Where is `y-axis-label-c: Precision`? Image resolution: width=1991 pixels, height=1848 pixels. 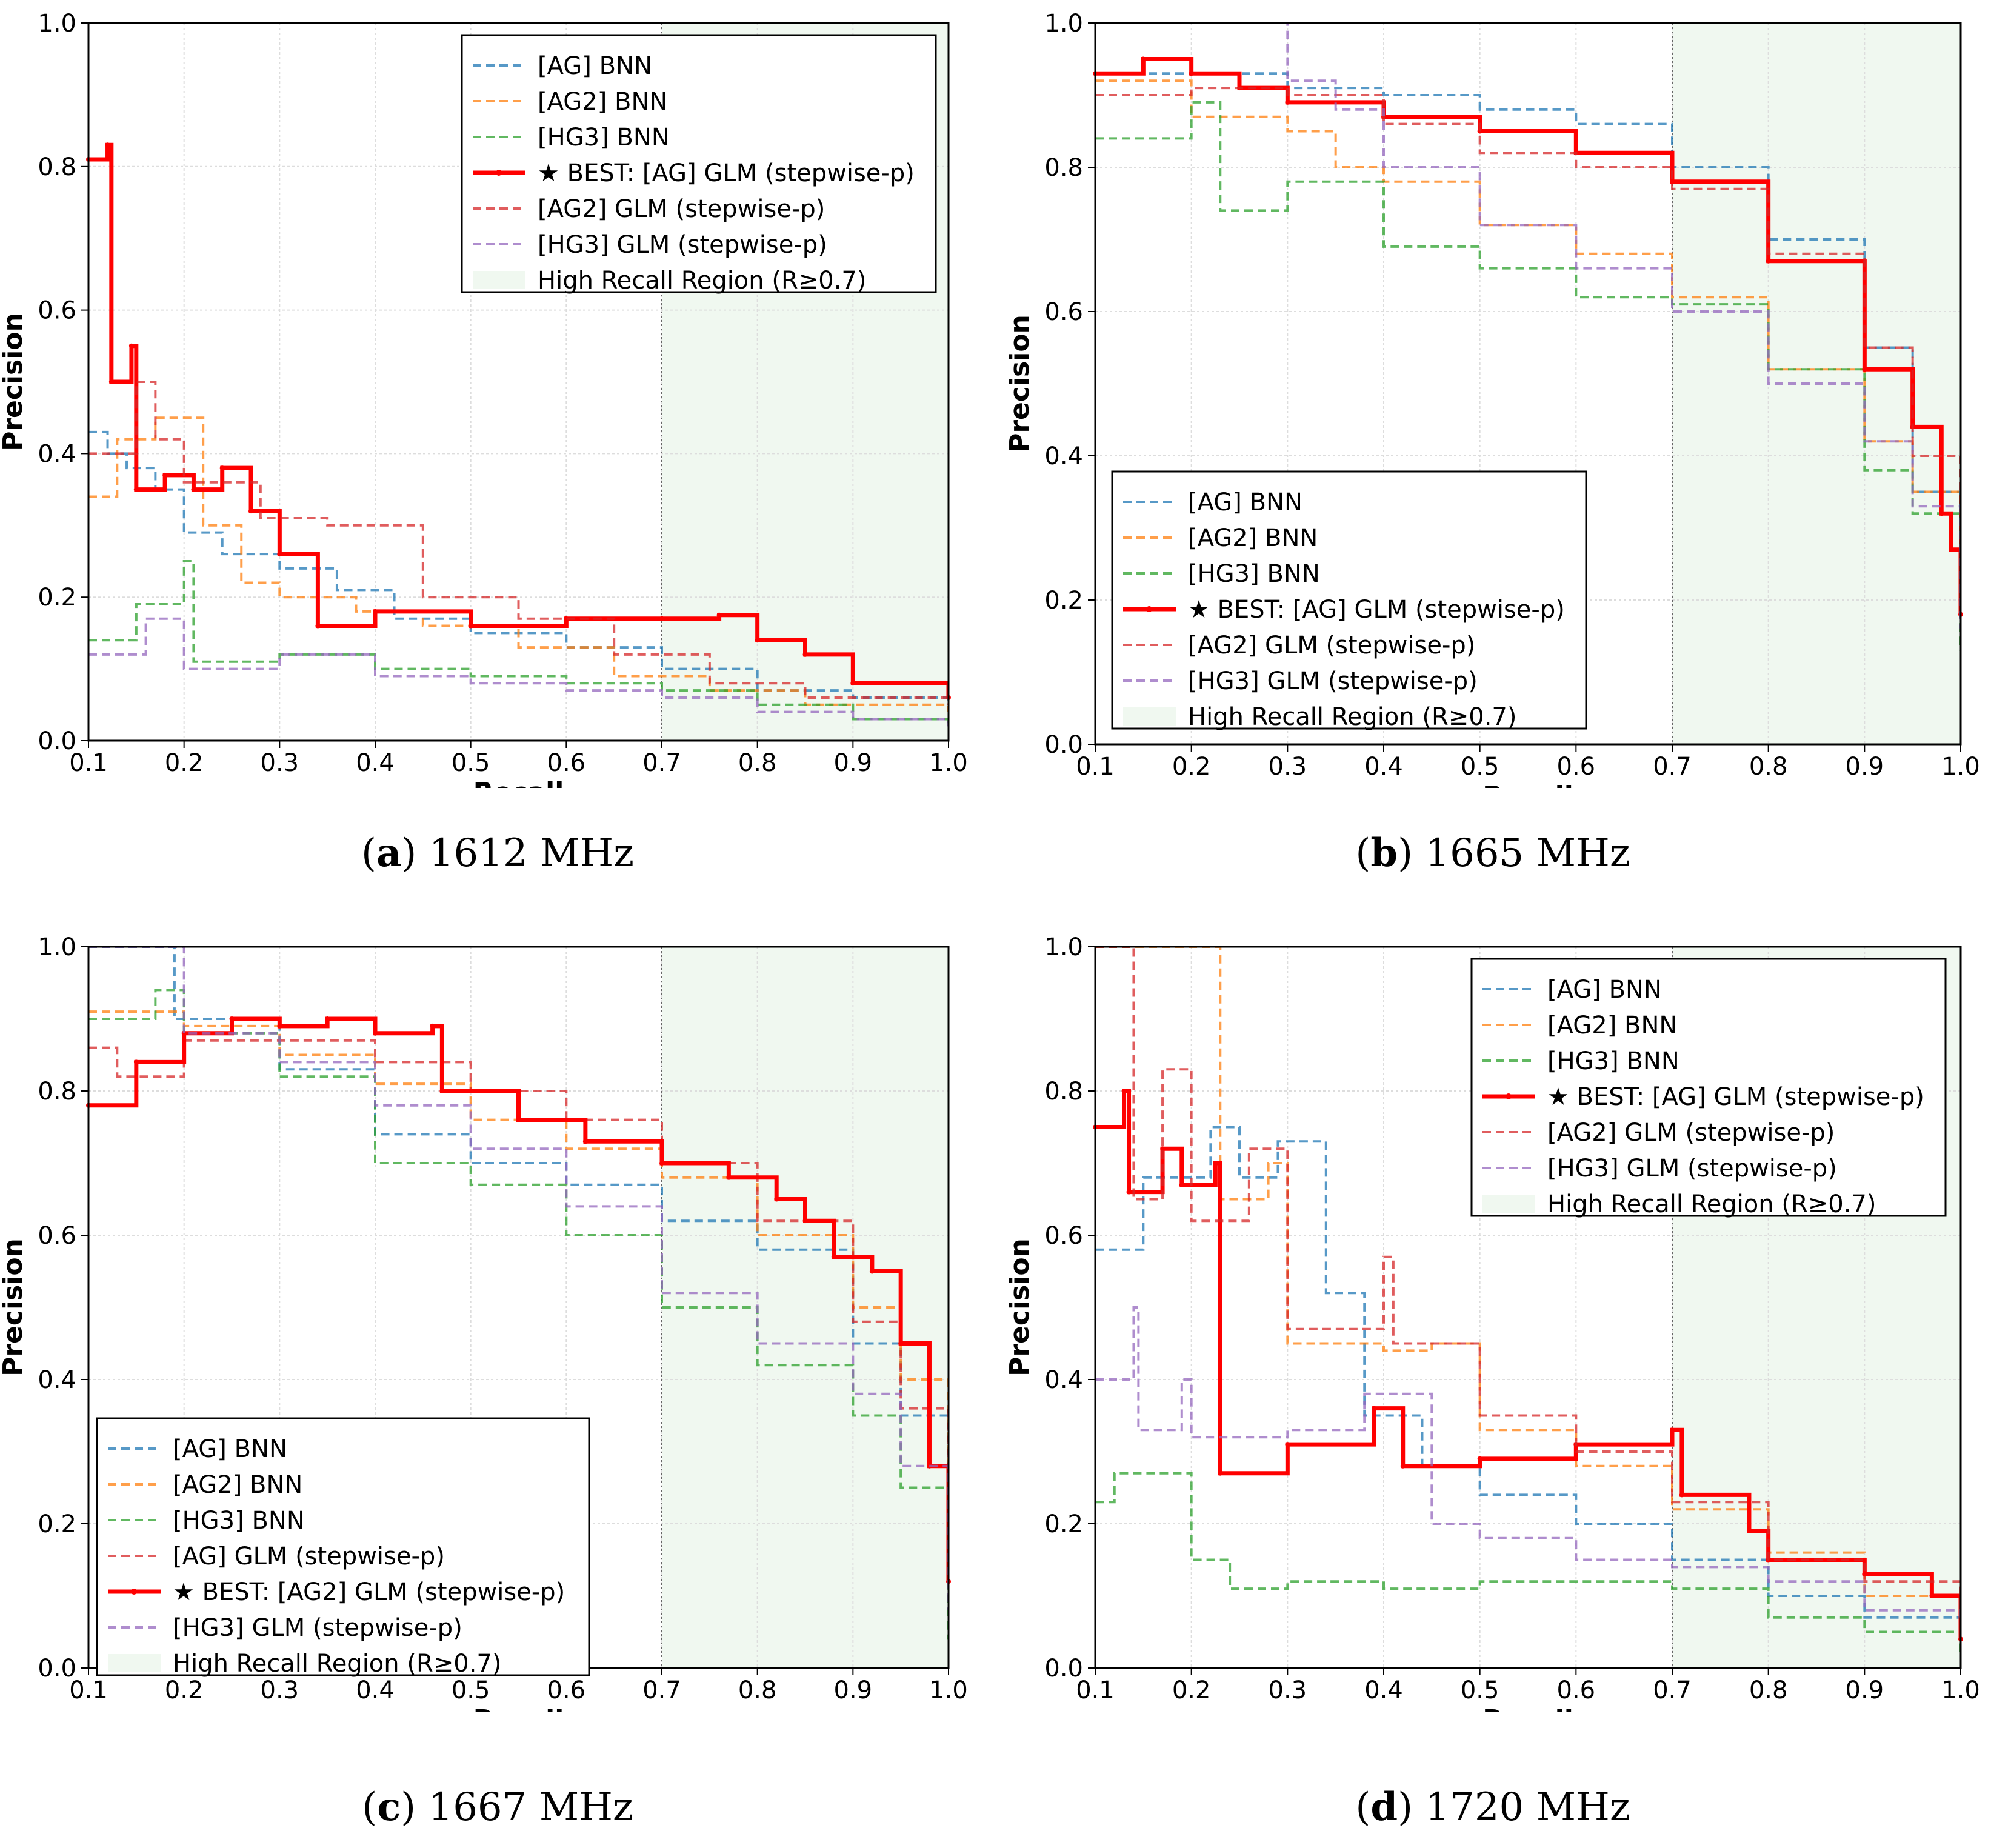
y-axis-label-c: Precision is located at coordinates (14, 1307).